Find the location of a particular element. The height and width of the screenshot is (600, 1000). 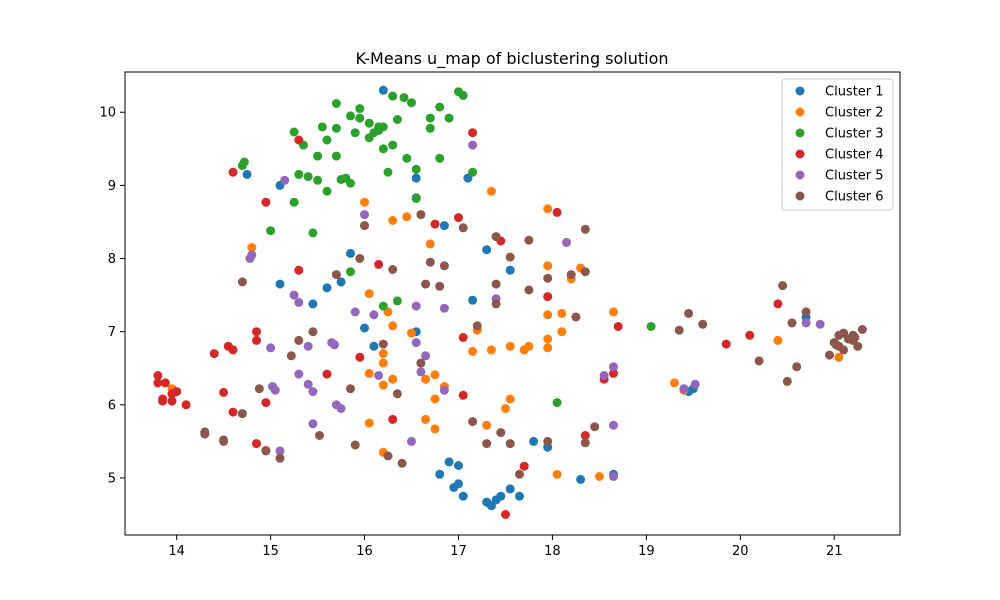

legend-box is located at coordinates (837, 144).